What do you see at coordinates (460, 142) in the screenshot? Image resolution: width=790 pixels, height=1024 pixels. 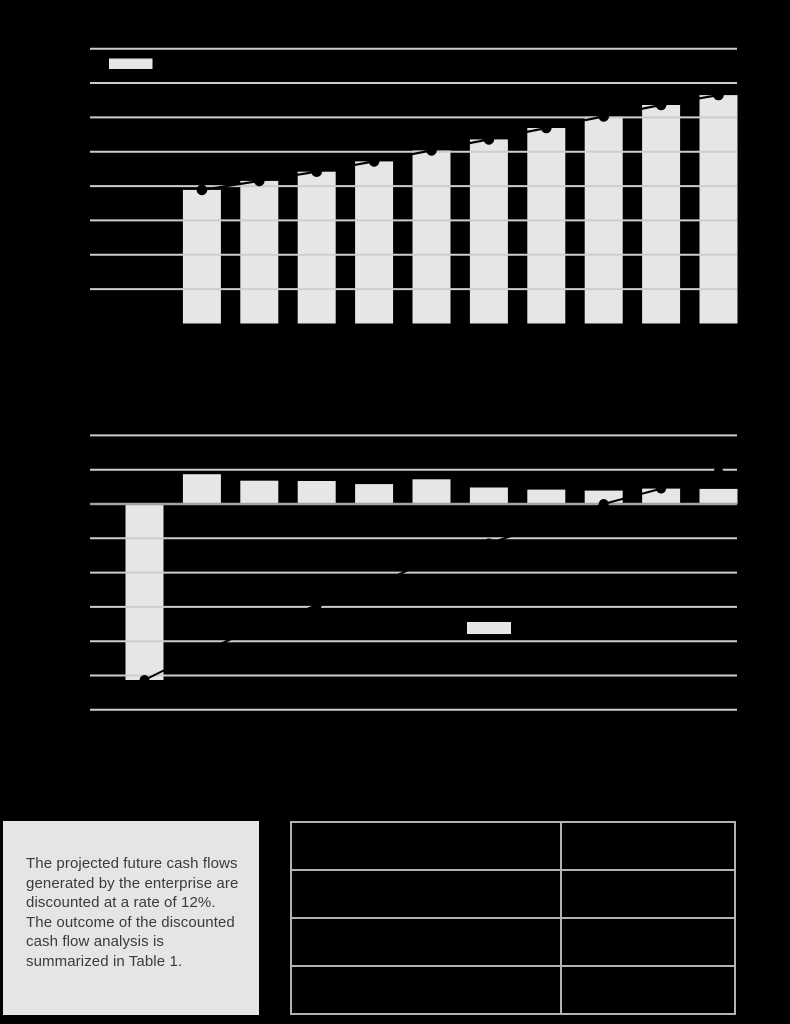 I see `series-line-projected-cash-flows` at bounding box center [460, 142].